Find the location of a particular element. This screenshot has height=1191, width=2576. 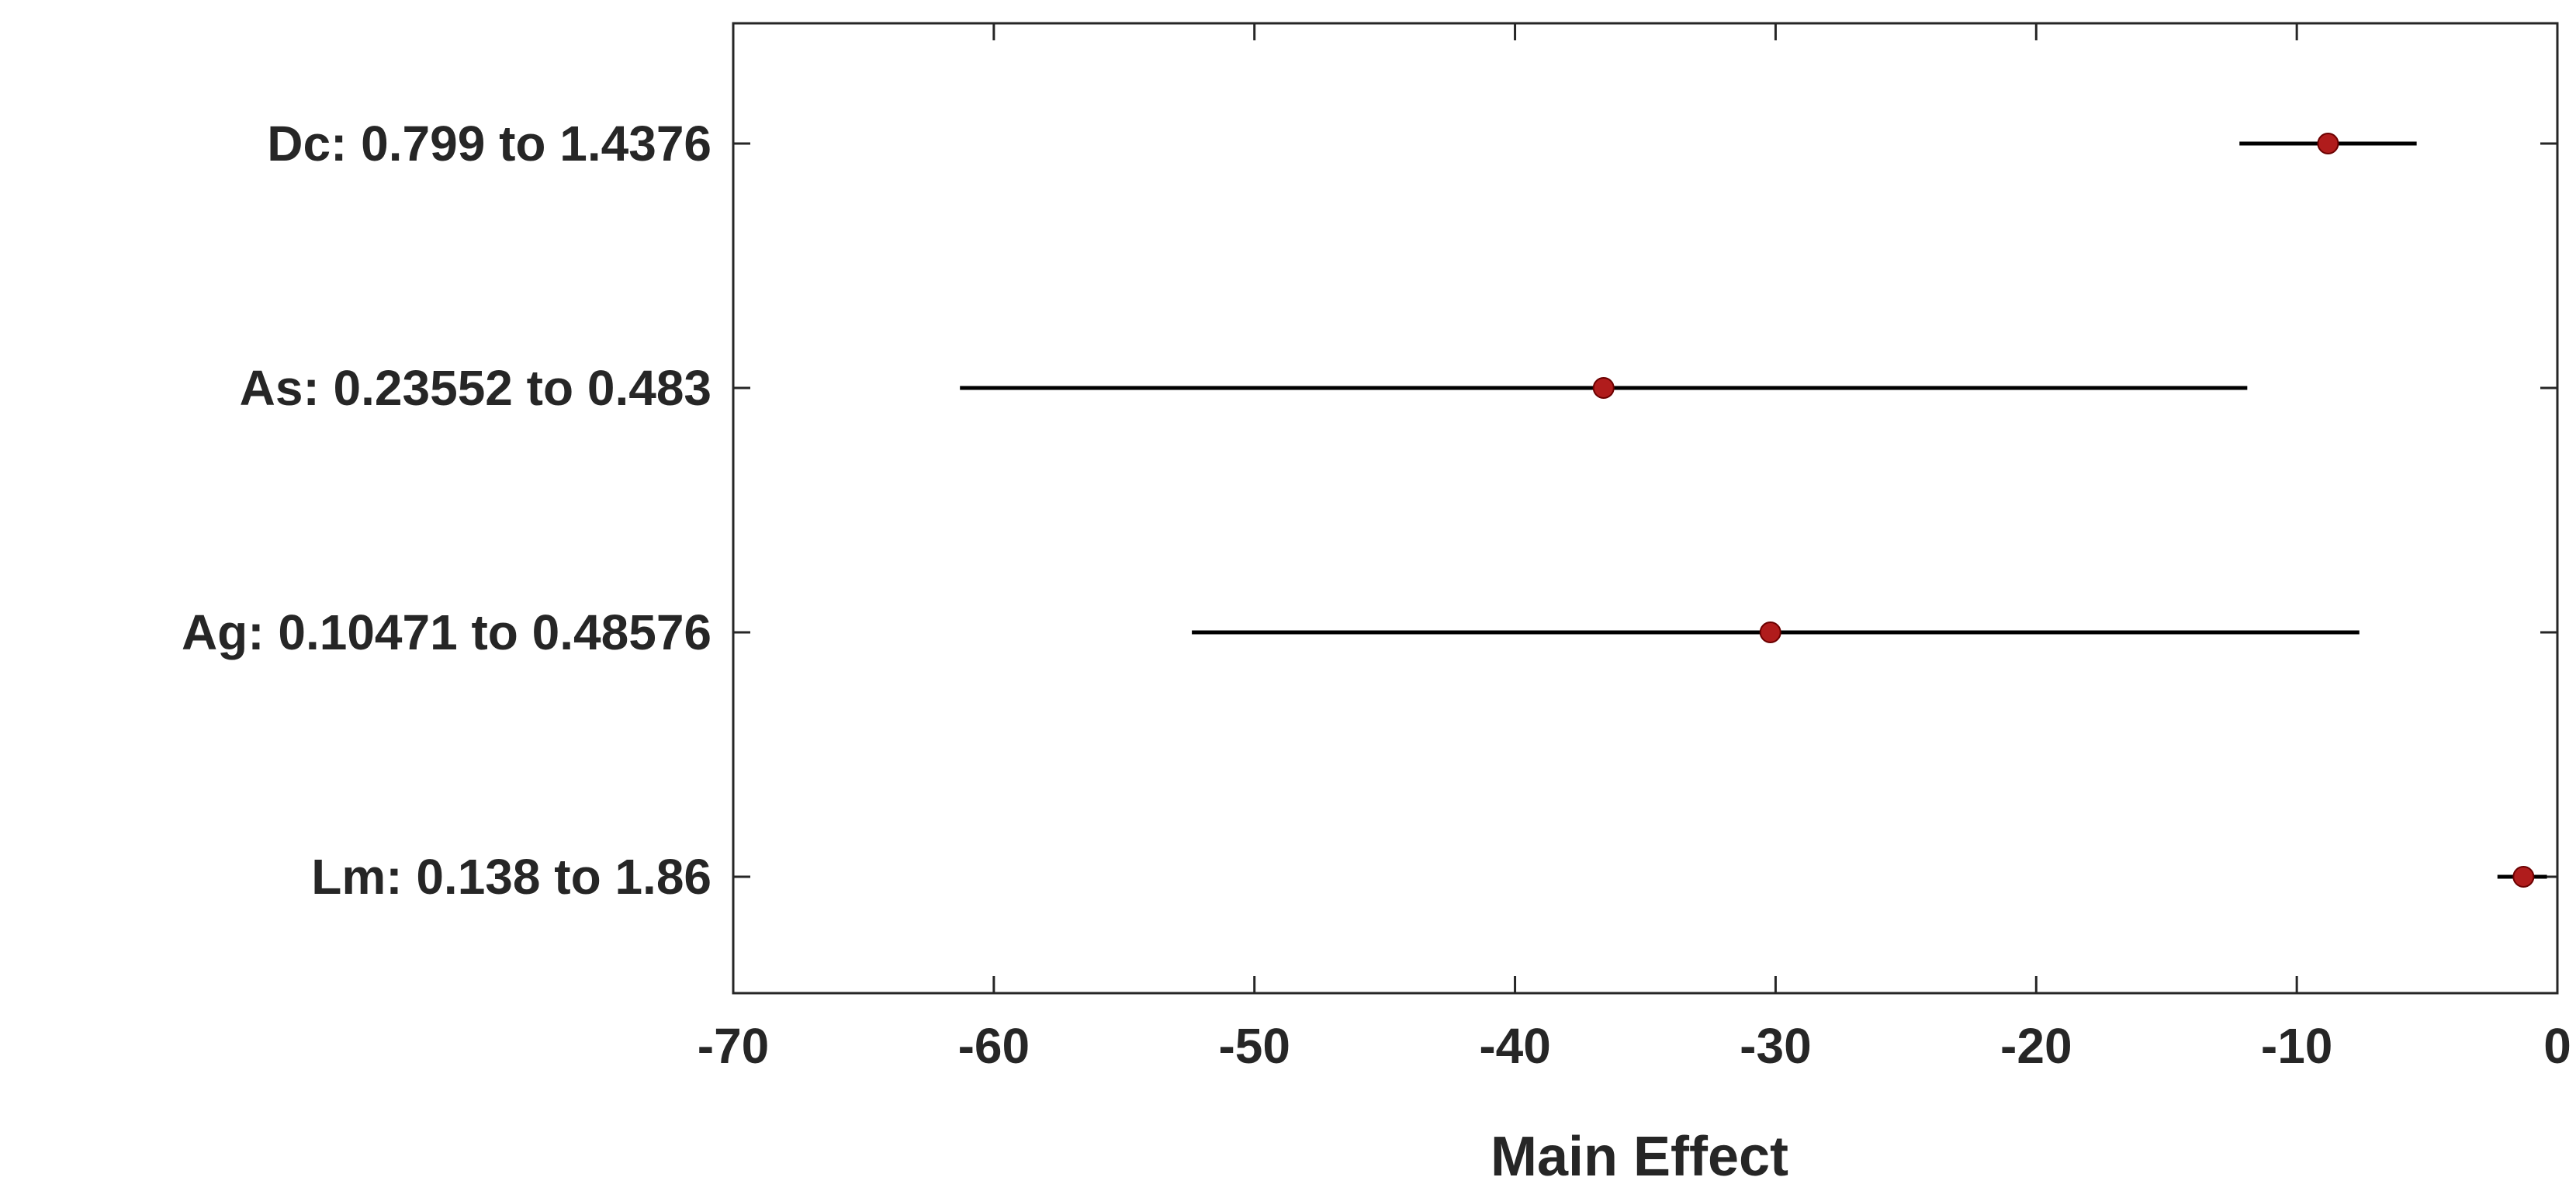

x-tick-label: -40 is located at coordinates (1515, 1046).